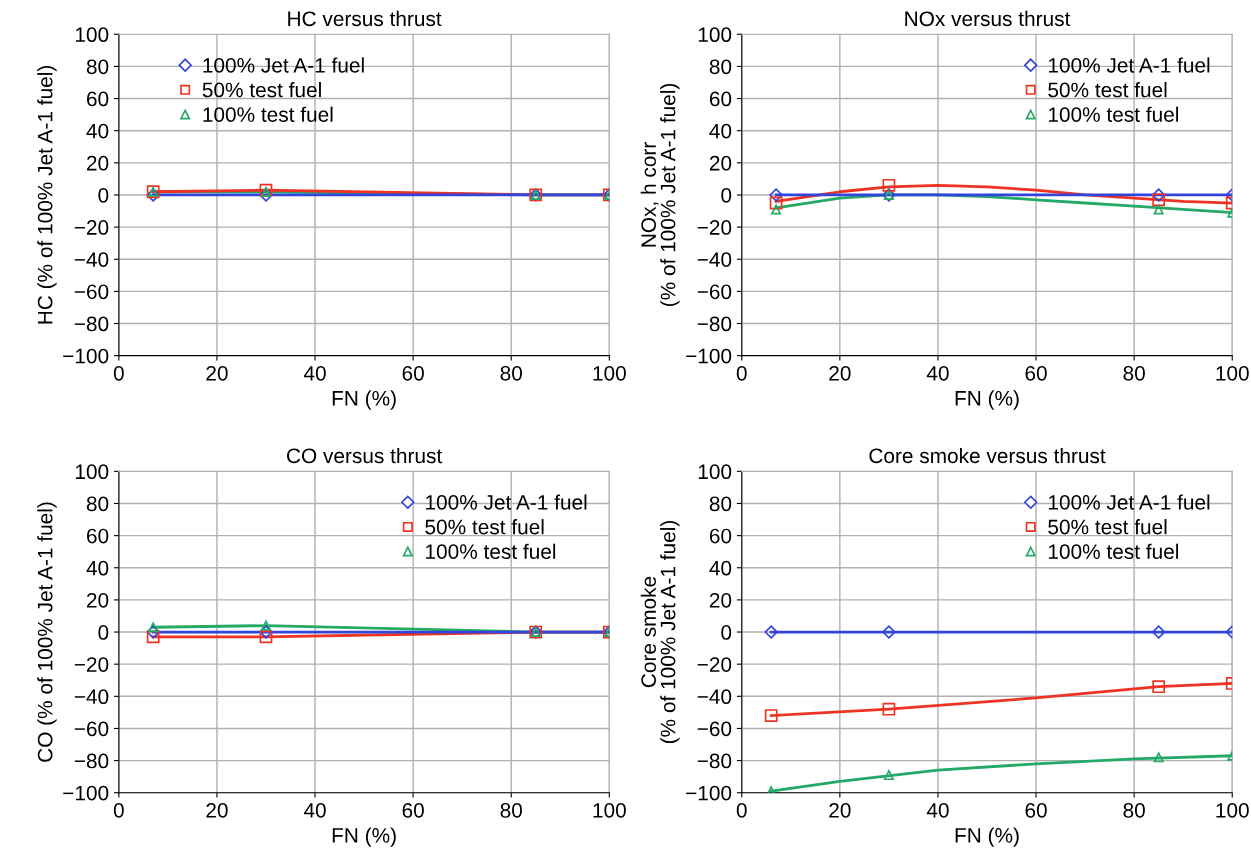 This screenshot has width=1251, height=857. I want to click on y-axis-title: HC (% of 100% Jet A-1 fuel), so click(47, 194).